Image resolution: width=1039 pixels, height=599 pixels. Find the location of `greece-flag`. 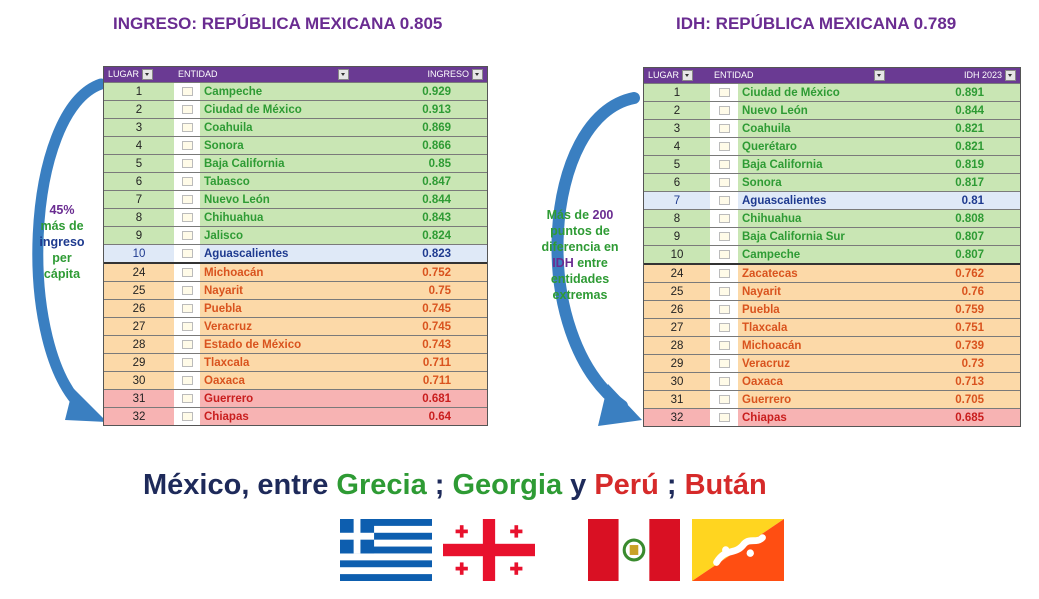

greece-flag is located at coordinates (386, 550).